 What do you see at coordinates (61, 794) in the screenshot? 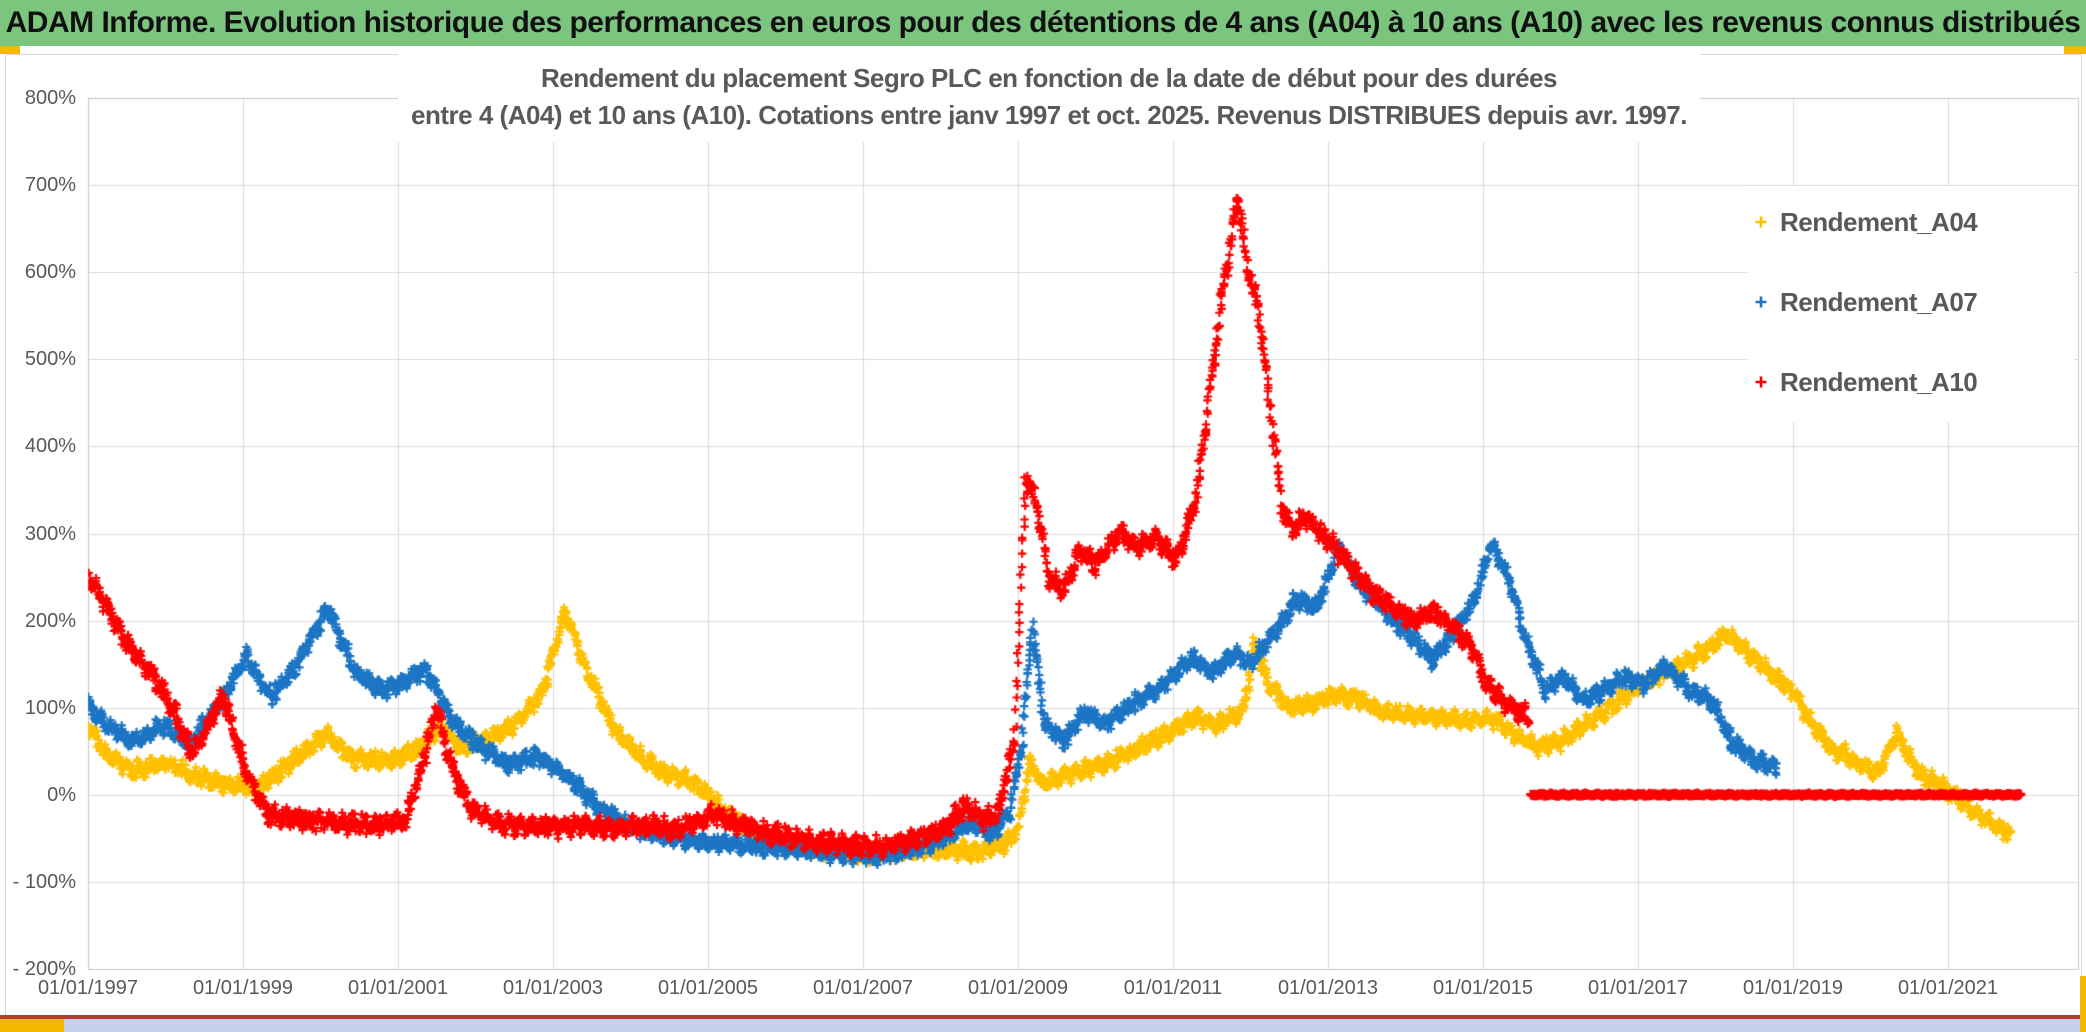
I see `y-axis-label: 0%` at bounding box center [61, 794].